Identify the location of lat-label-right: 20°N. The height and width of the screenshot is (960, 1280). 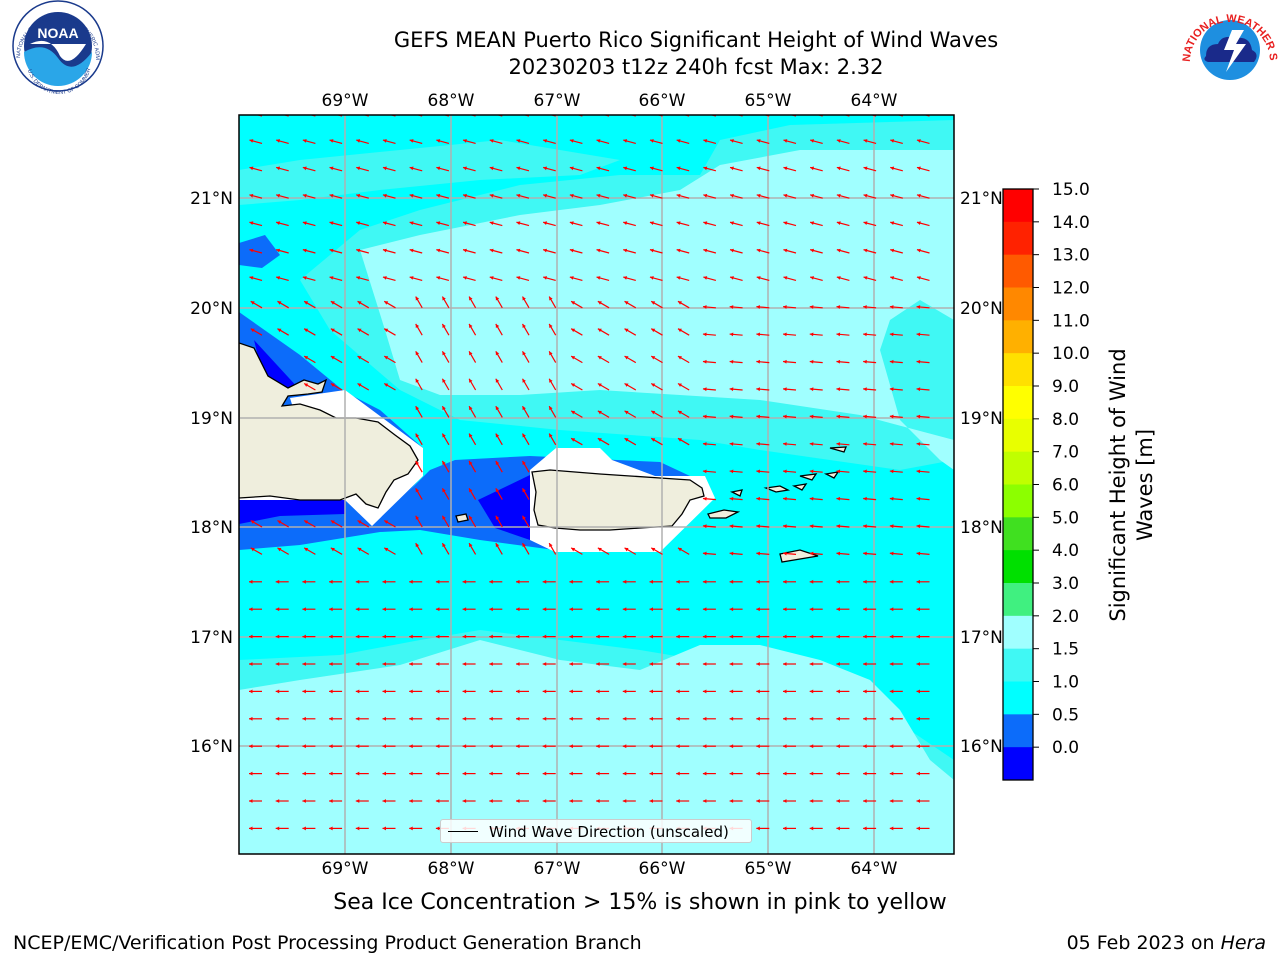
(981, 309).